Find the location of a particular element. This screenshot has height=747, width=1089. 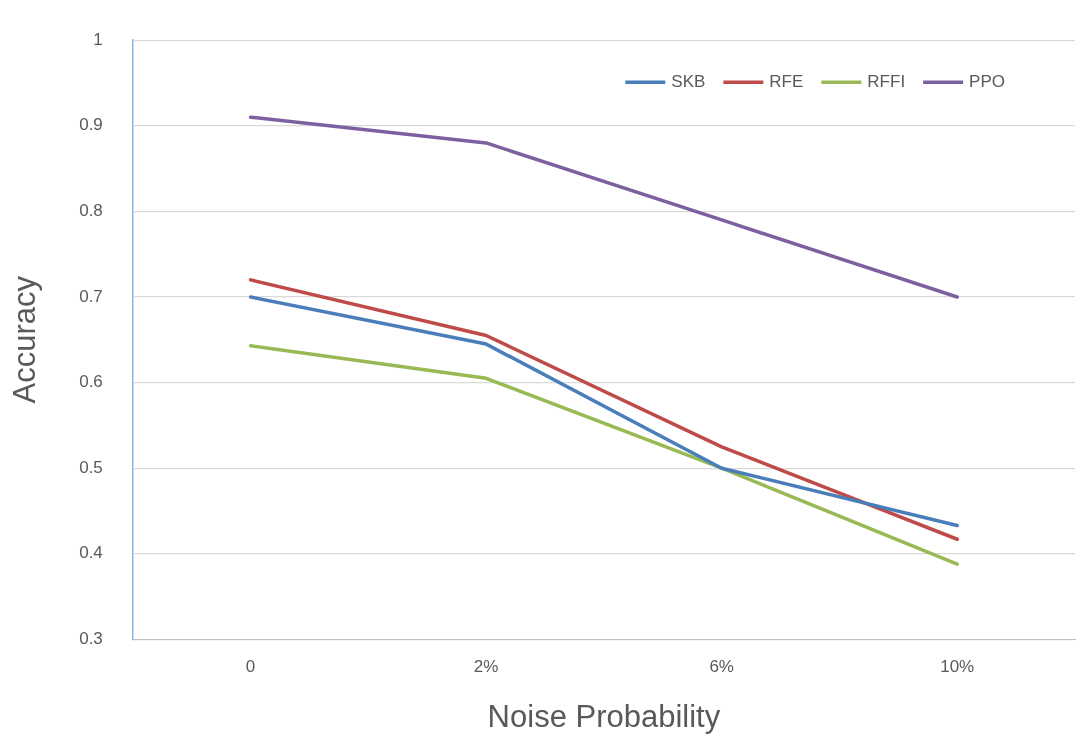

x-tick-label: 10% is located at coordinates (957, 667).